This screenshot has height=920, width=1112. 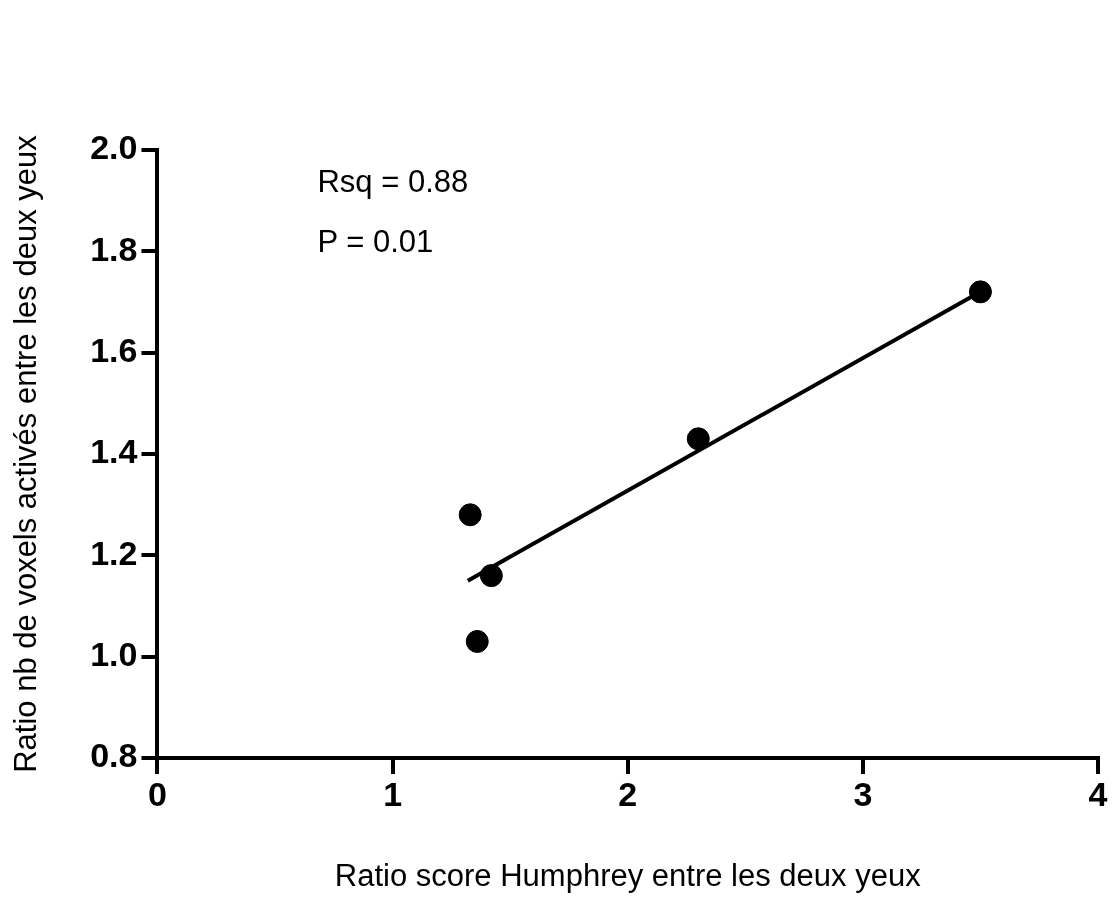 What do you see at coordinates (157, 793) in the screenshot?
I see `x-tick-label: 0` at bounding box center [157, 793].